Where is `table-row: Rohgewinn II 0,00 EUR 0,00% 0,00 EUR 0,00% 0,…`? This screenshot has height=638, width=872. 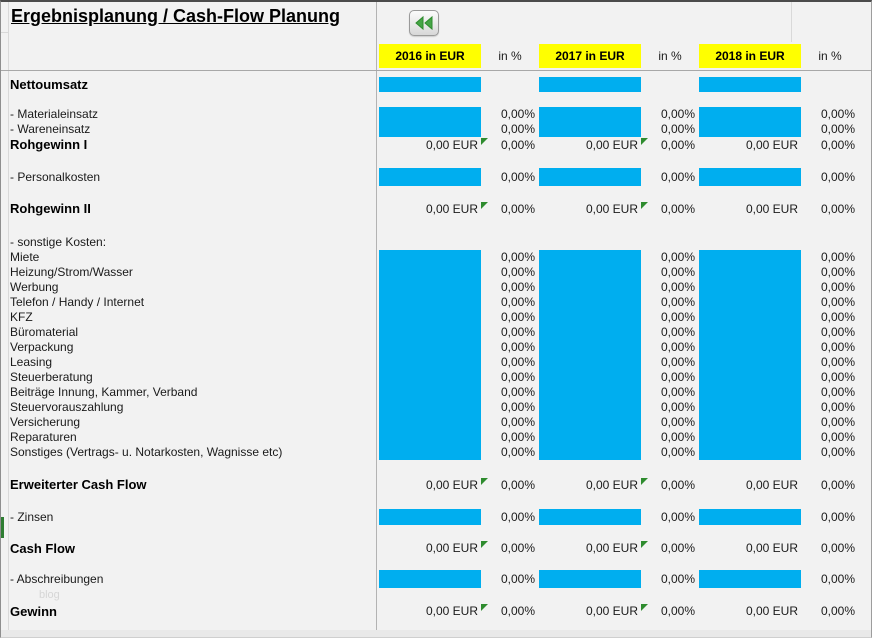
table-row: Rohgewinn II 0,00 EUR 0,00% 0,00 EUR 0,00% 0,… is located at coordinates (436, 209).